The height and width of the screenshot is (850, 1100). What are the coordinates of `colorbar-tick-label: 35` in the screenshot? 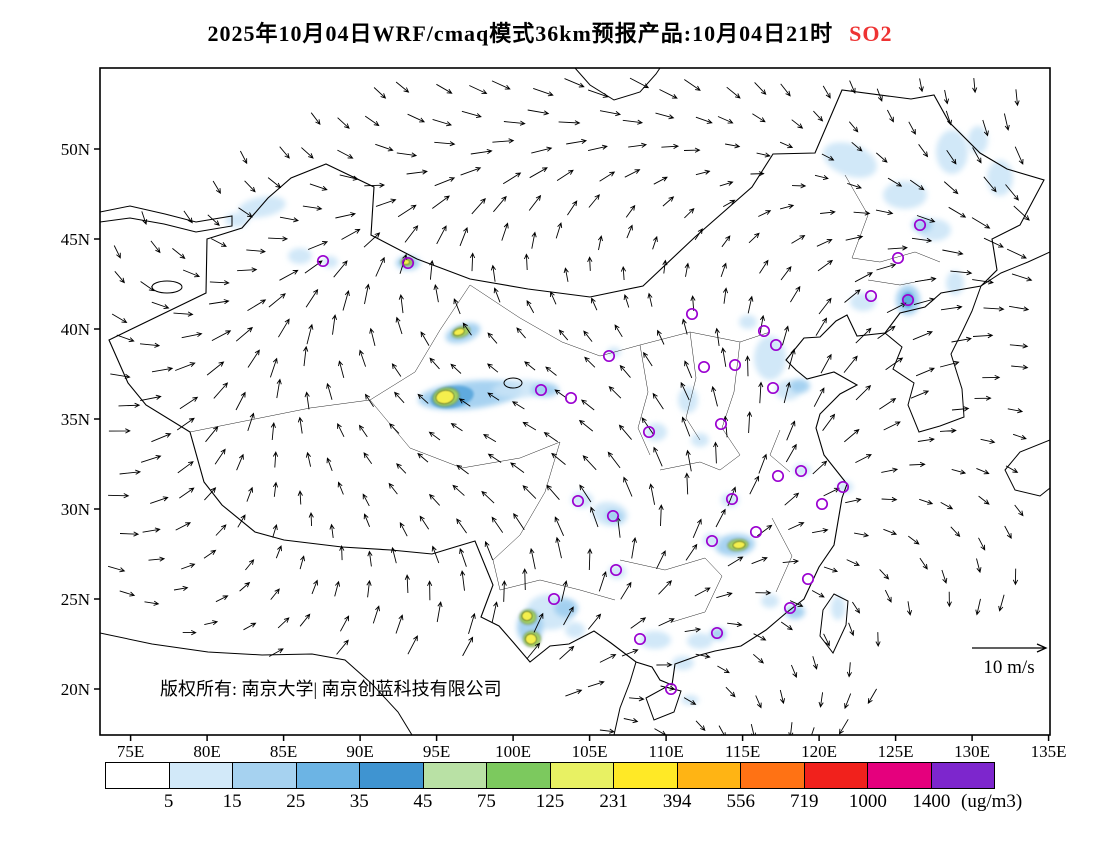 It's located at (359, 801).